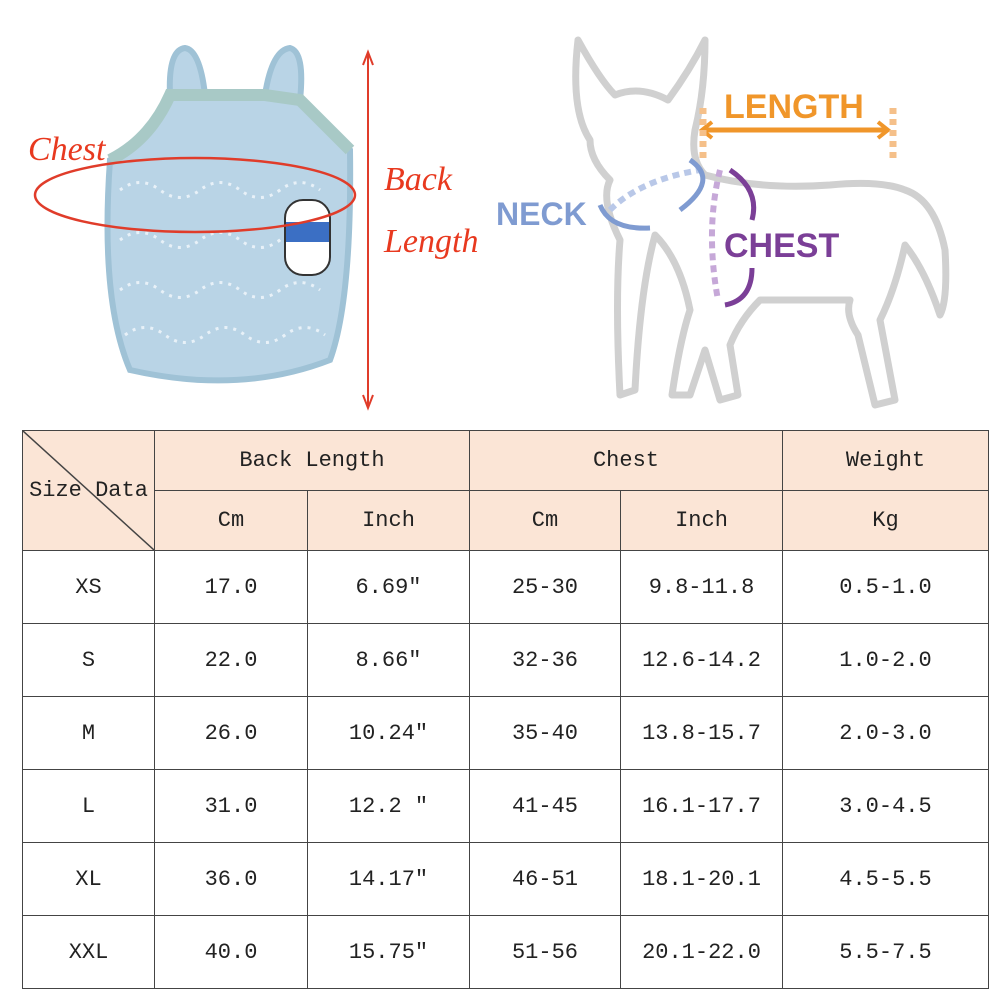 This screenshot has height=1000, width=1000. Describe the element at coordinates (195, 214) in the screenshot. I see `vest` at that location.